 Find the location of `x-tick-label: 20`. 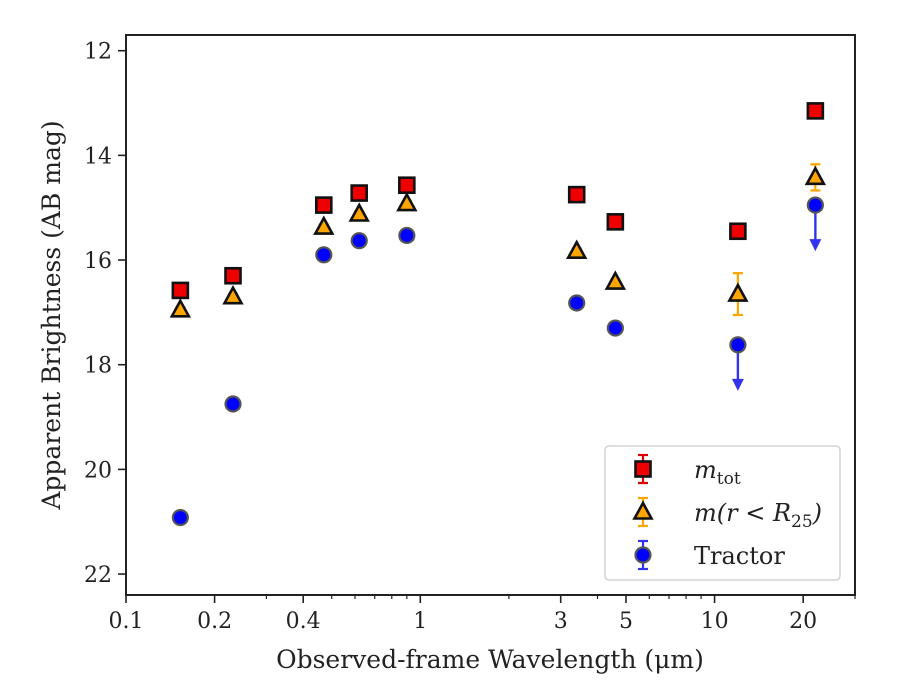

x-tick-label: 20 is located at coordinates (803, 621).